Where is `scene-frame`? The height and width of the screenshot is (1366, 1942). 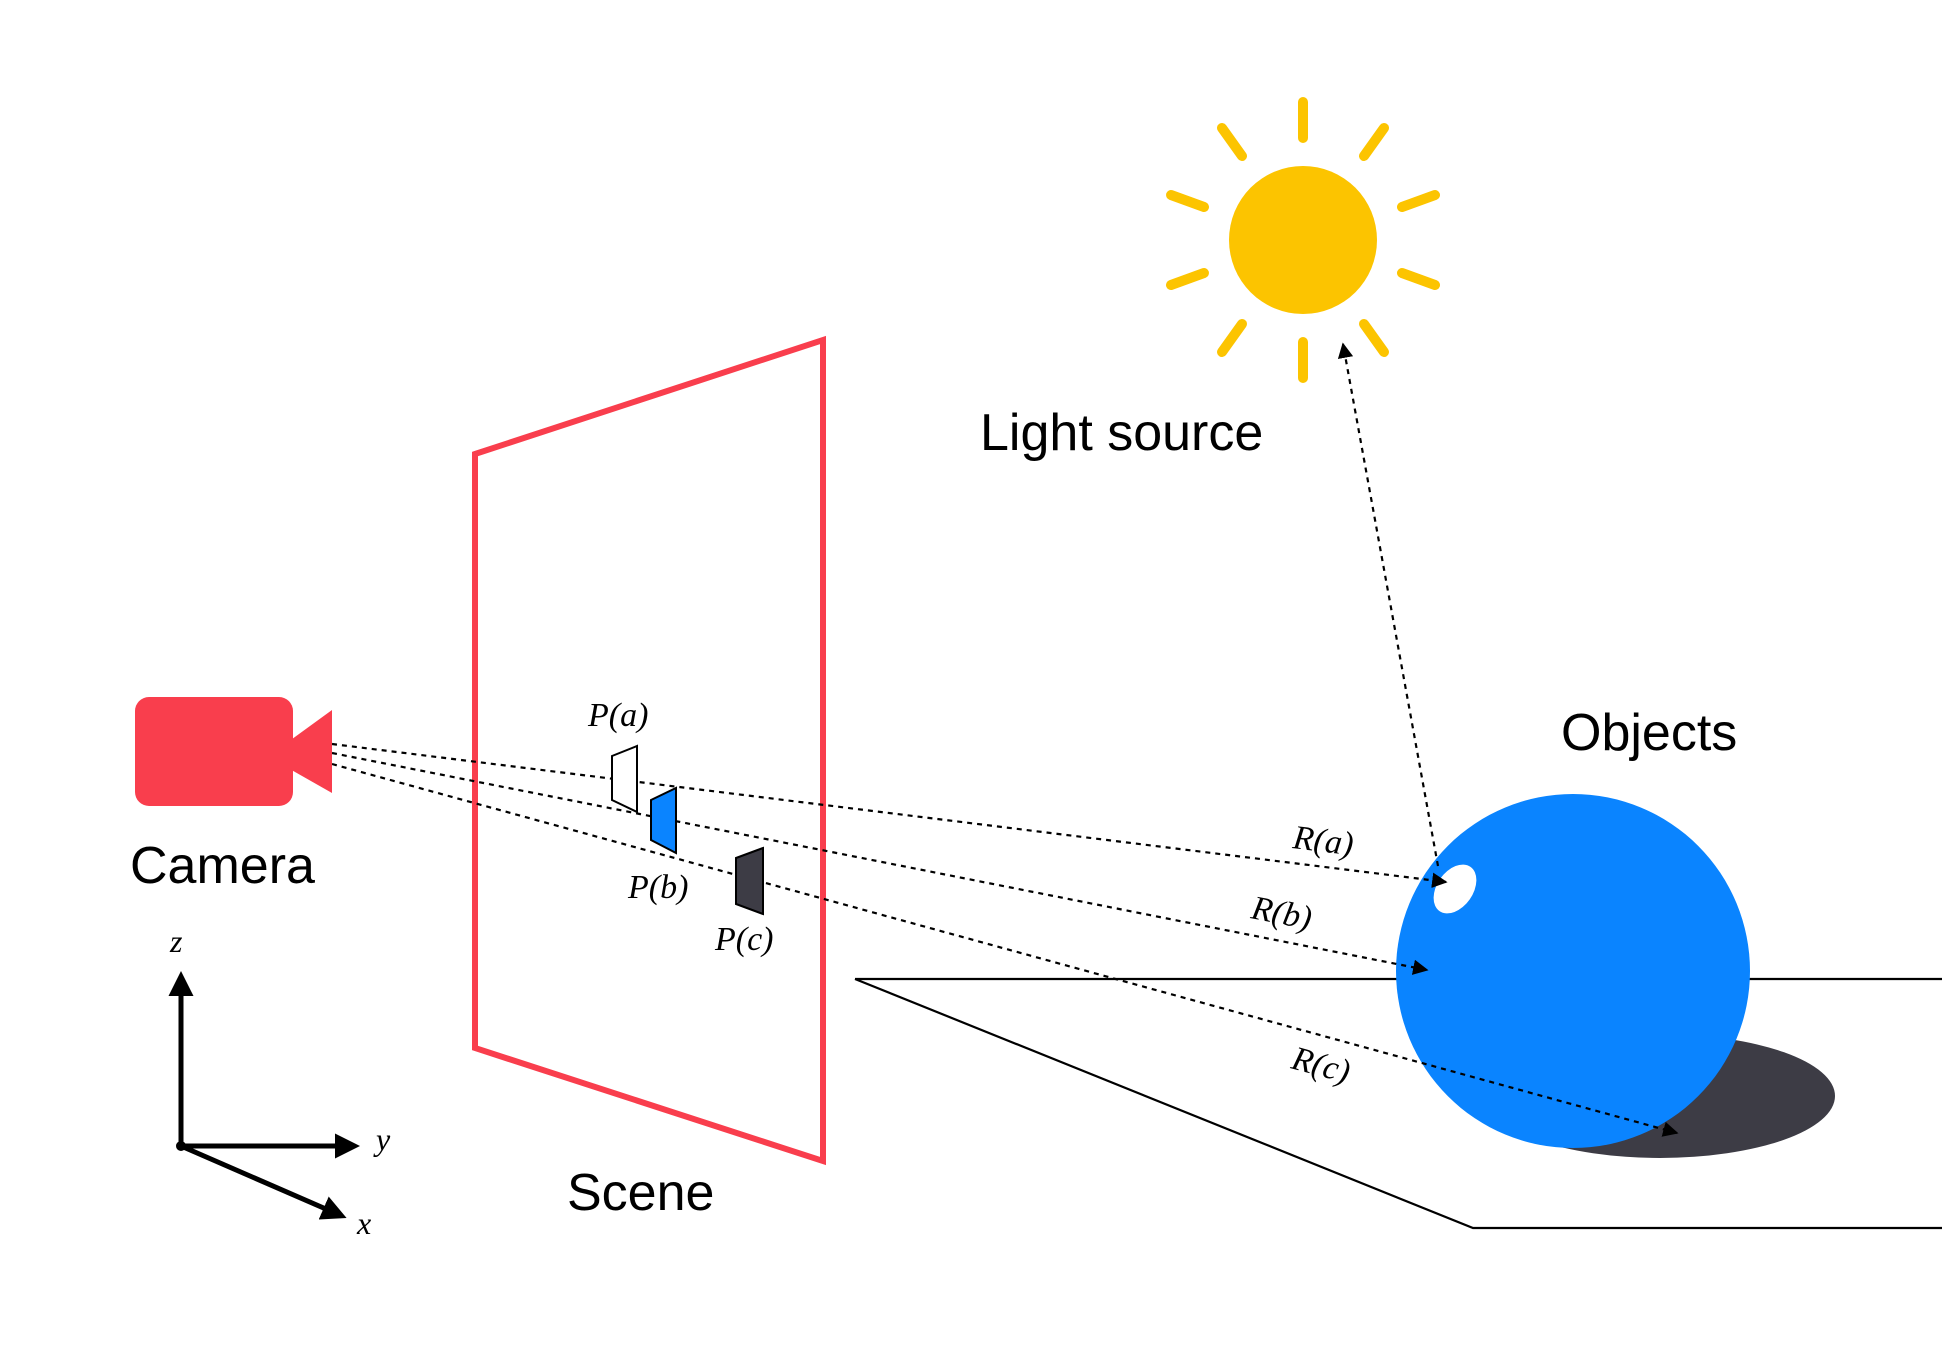
scene-frame is located at coordinates (649, 750).